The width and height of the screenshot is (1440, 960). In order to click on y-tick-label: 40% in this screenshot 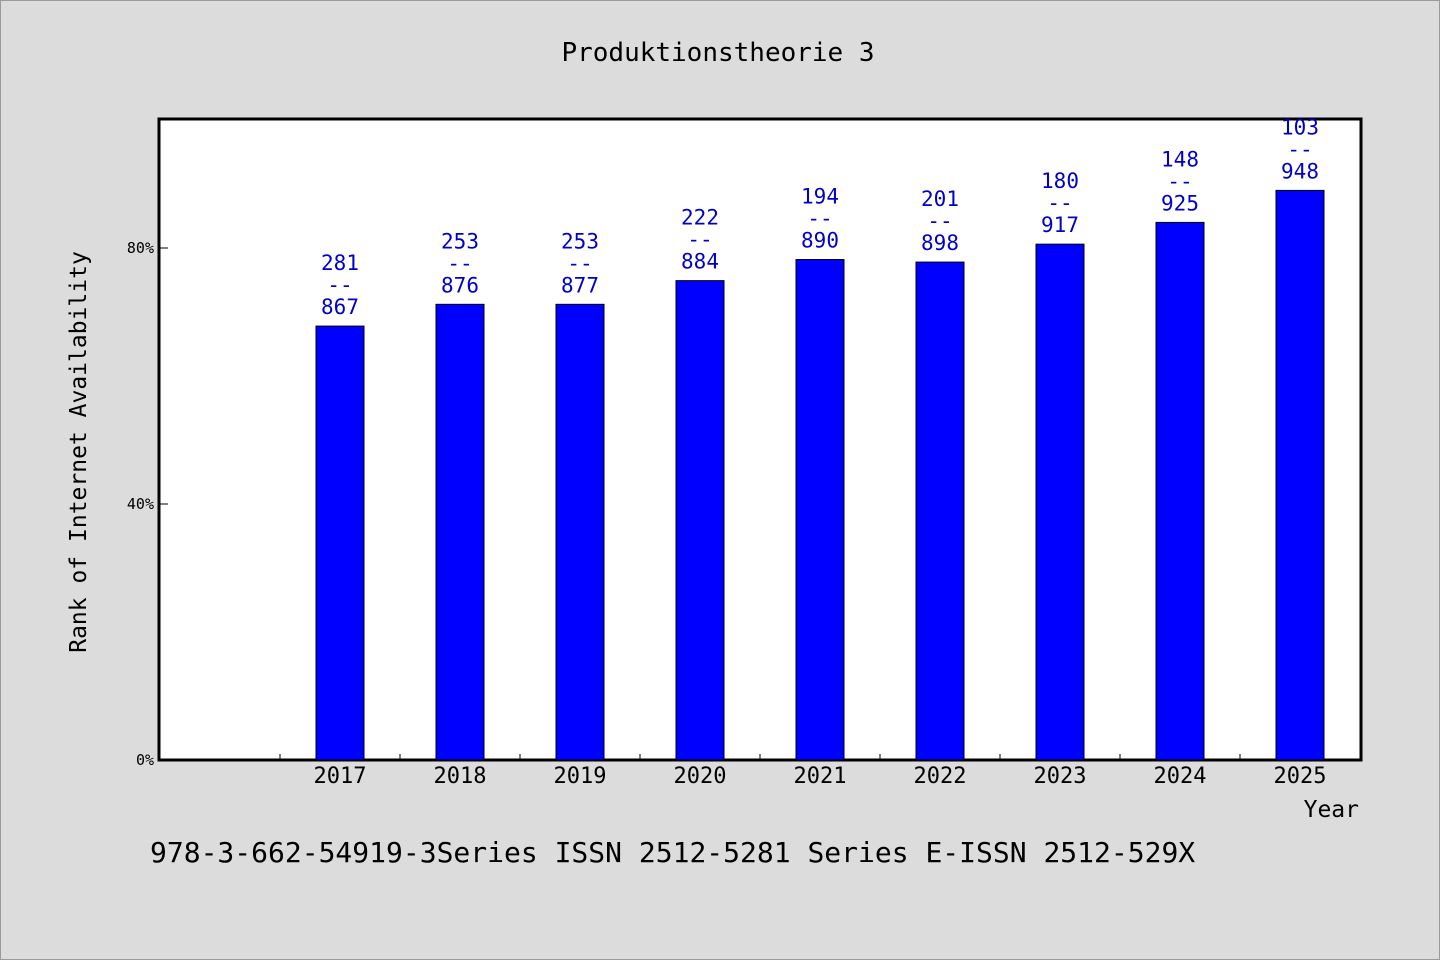, I will do `click(140, 504)`.